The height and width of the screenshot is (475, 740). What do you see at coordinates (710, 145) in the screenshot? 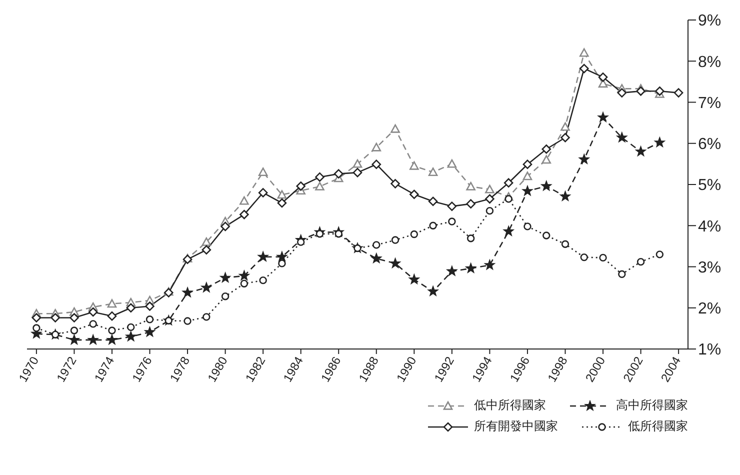
I see `y-tick-label: 6%` at bounding box center [710, 145].